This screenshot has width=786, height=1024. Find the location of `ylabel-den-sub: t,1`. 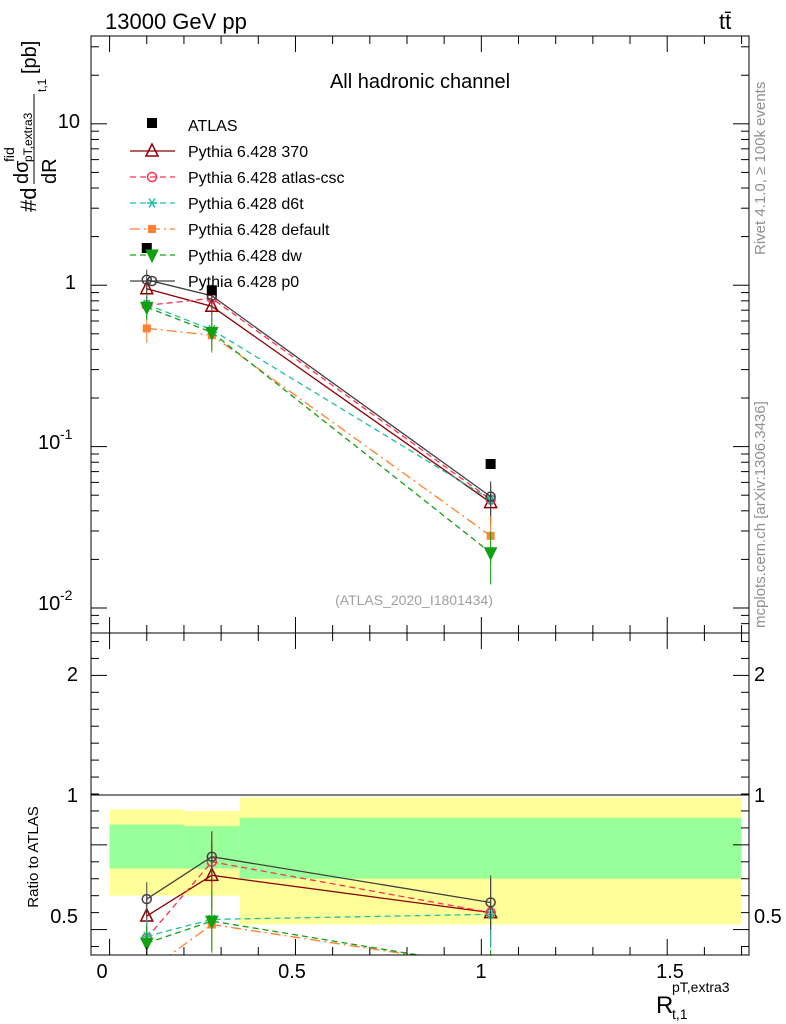

ylabel-den-sub: t,1 is located at coordinates (42, 85).